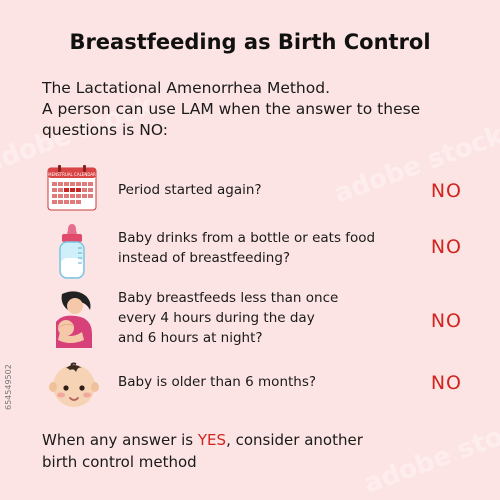 The height and width of the screenshot is (500, 500). What do you see at coordinates (120, 440) in the screenshot?
I see `footer-text: When any answer is` at bounding box center [120, 440].